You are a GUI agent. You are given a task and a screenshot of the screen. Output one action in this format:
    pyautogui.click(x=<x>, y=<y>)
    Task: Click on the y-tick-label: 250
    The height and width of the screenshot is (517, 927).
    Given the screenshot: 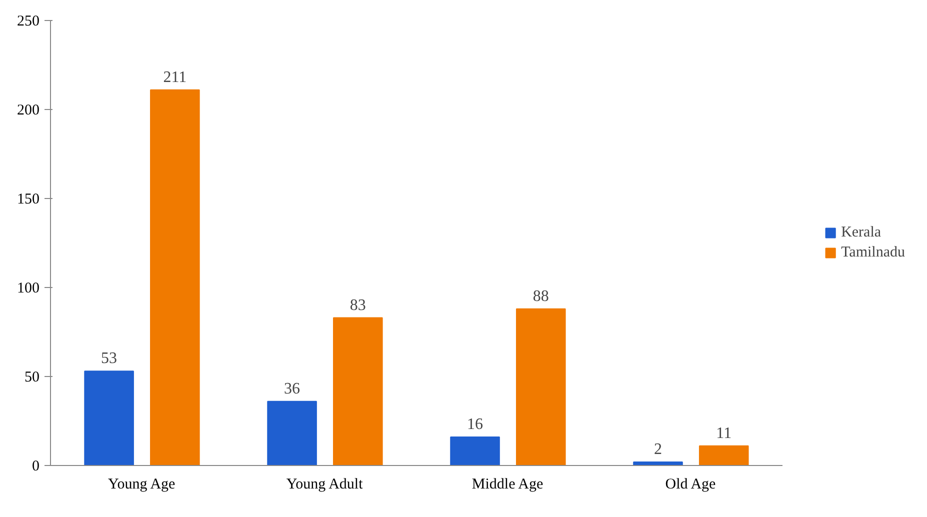 What is the action you would take?
    pyautogui.click(x=28, y=22)
    